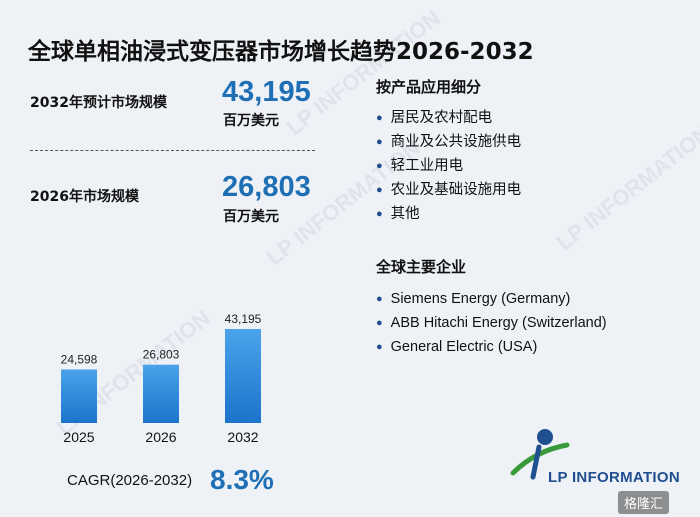 The image size is (700, 517). I want to click on list-item: ● 农业及基础设施用电, so click(449, 190).